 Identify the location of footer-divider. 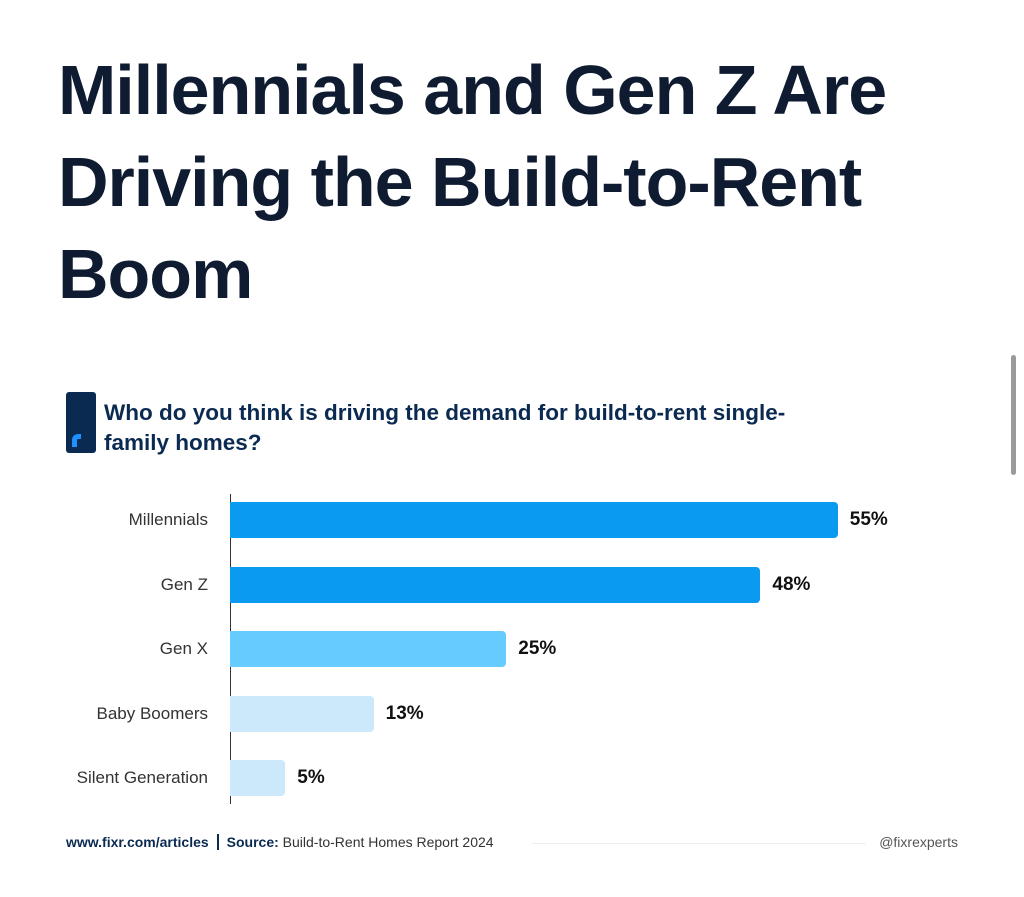
(217, 842).